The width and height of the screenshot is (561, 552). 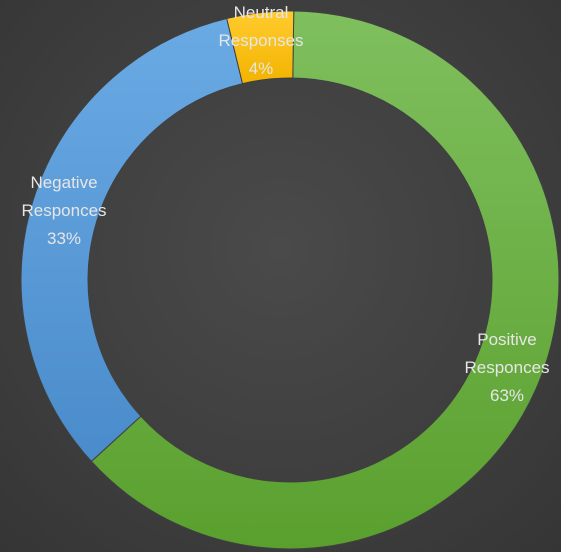 I want to click on slice-name-line: Neutral, so click(x=261, y=12).